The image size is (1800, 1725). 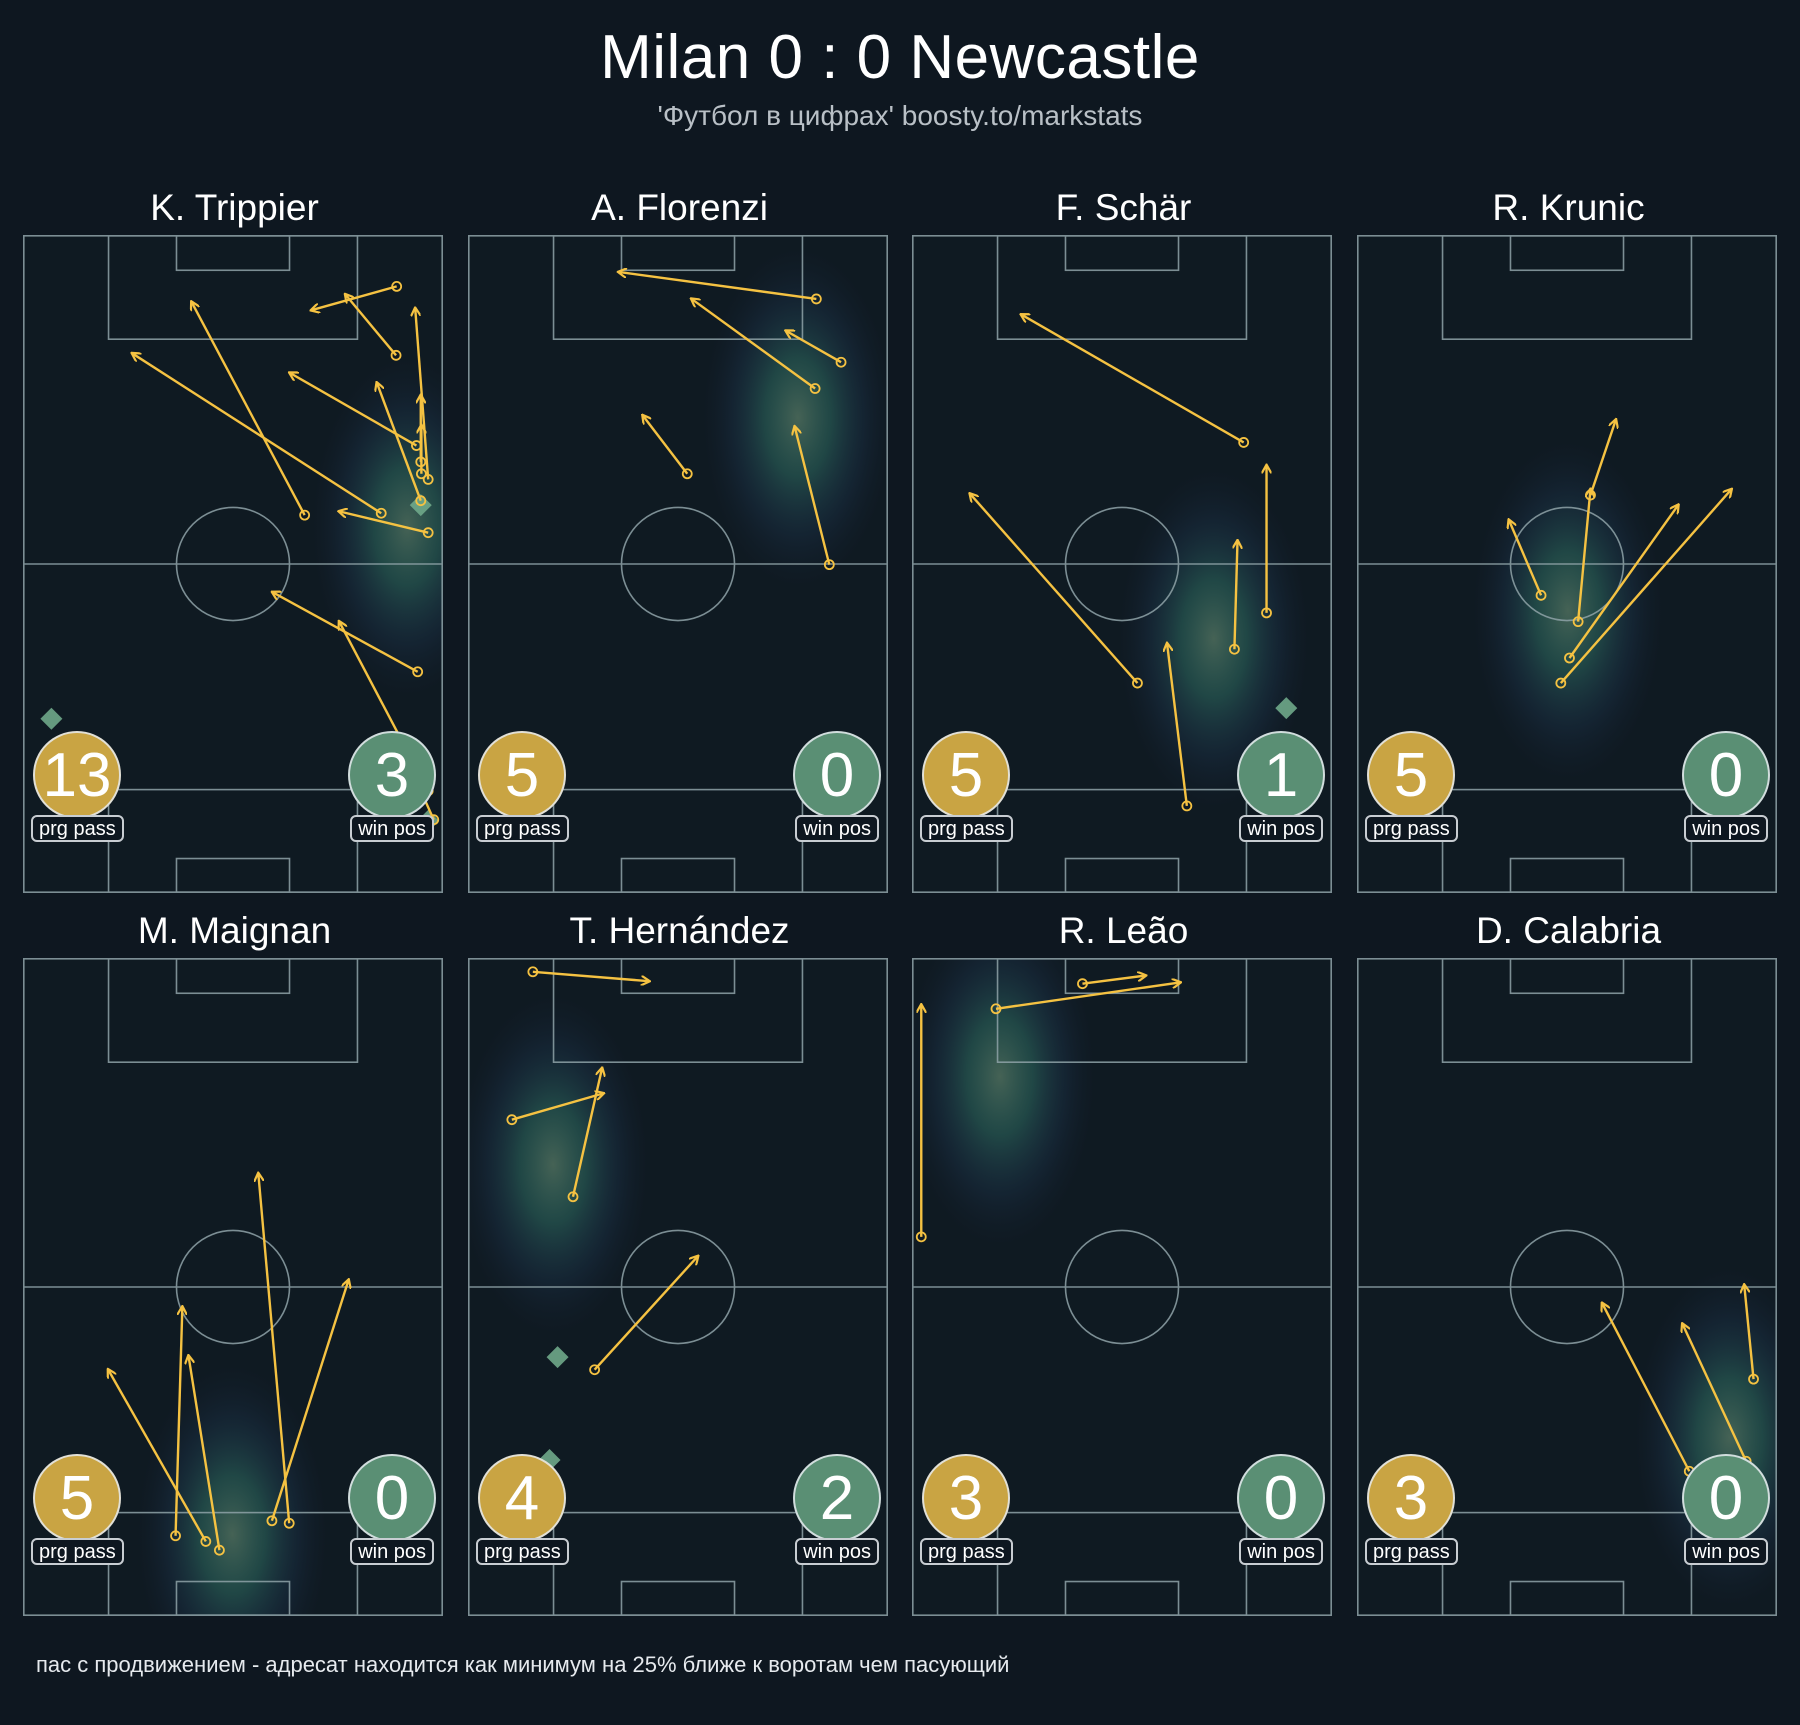 What do you see at coordinates (1281, 775) in the screenshot?
I see `win-pos-count: 1` at bounding box center [1281, 775].